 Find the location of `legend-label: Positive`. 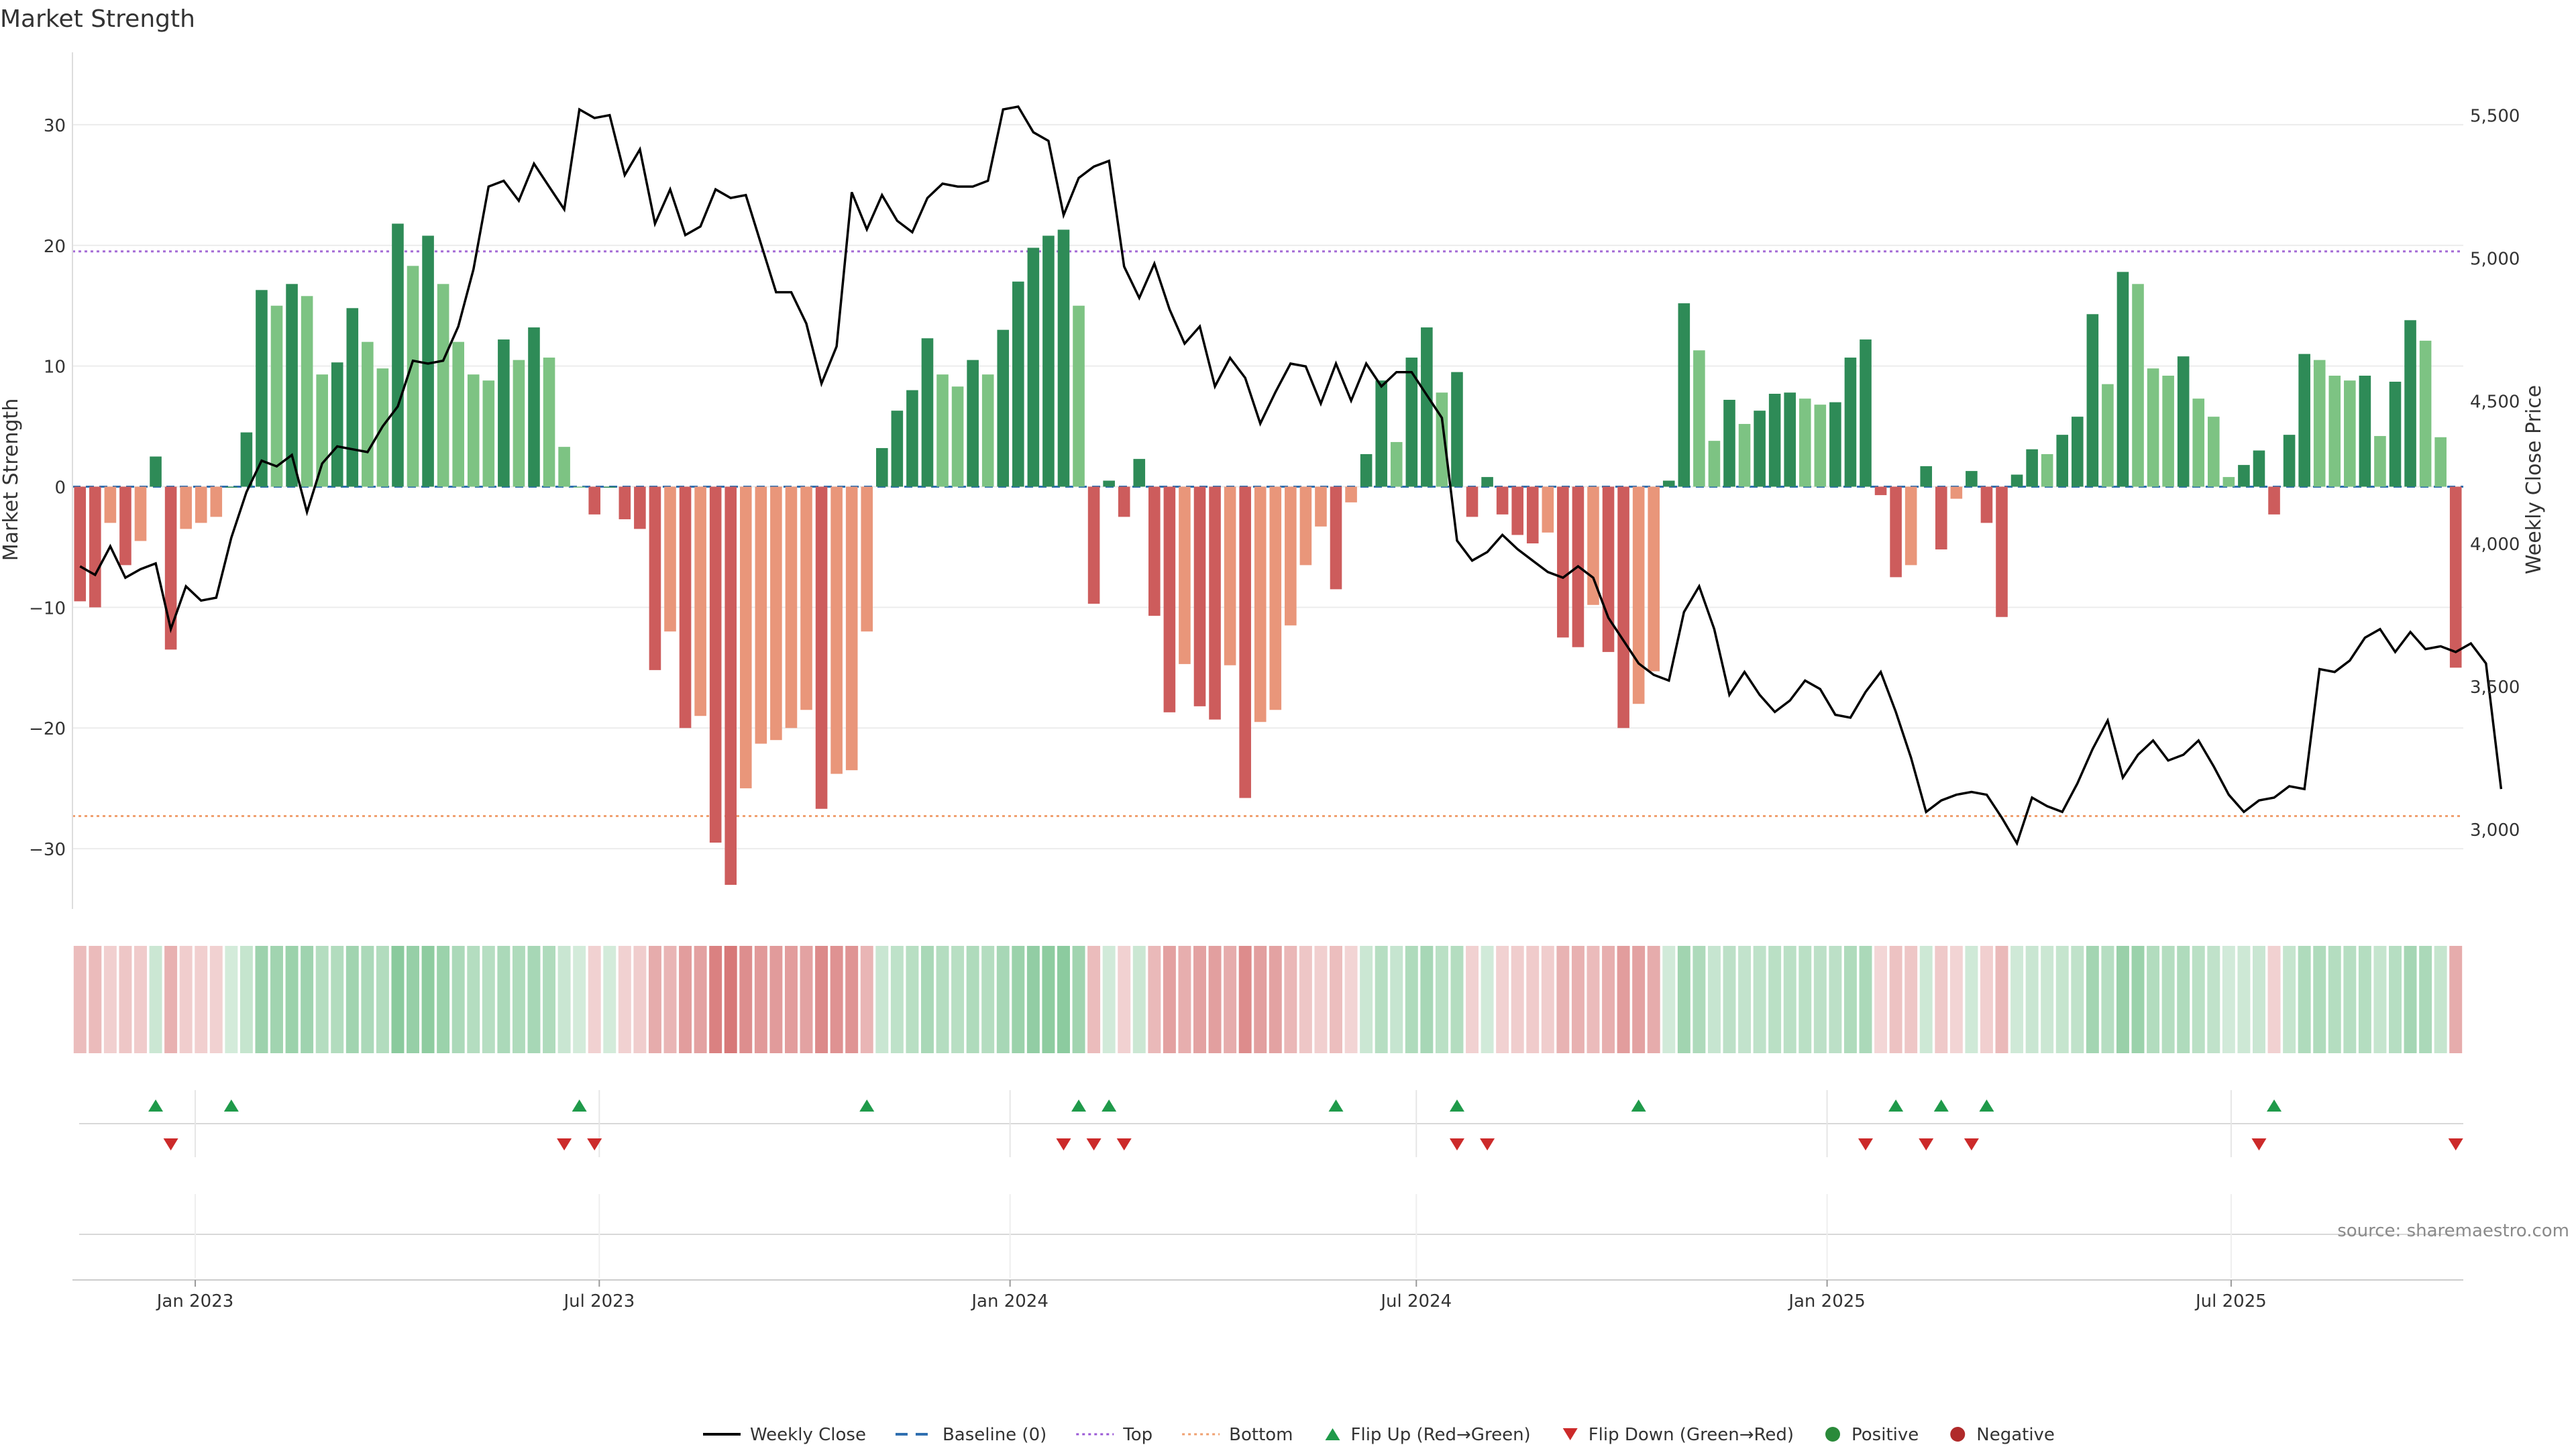

legend-label: Positive is located at coordinates (1885, 1435).